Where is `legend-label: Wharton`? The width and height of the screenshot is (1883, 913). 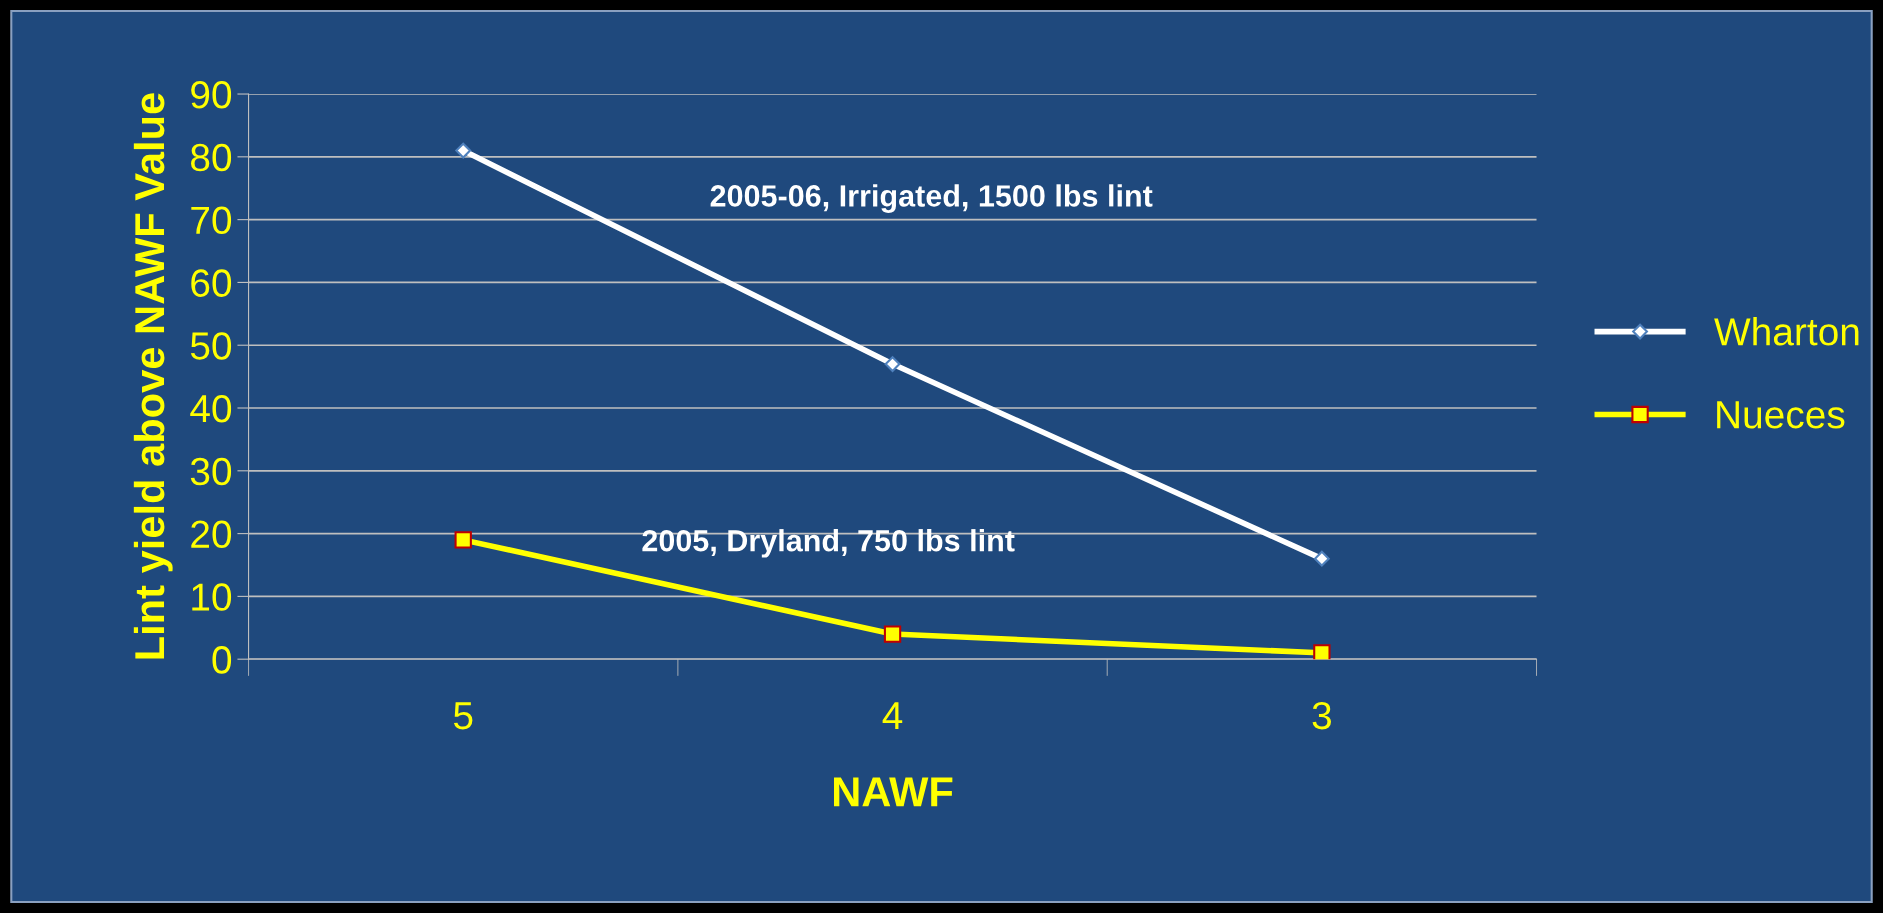 legend-label: Wharton is located at coordinates (1786, 331).